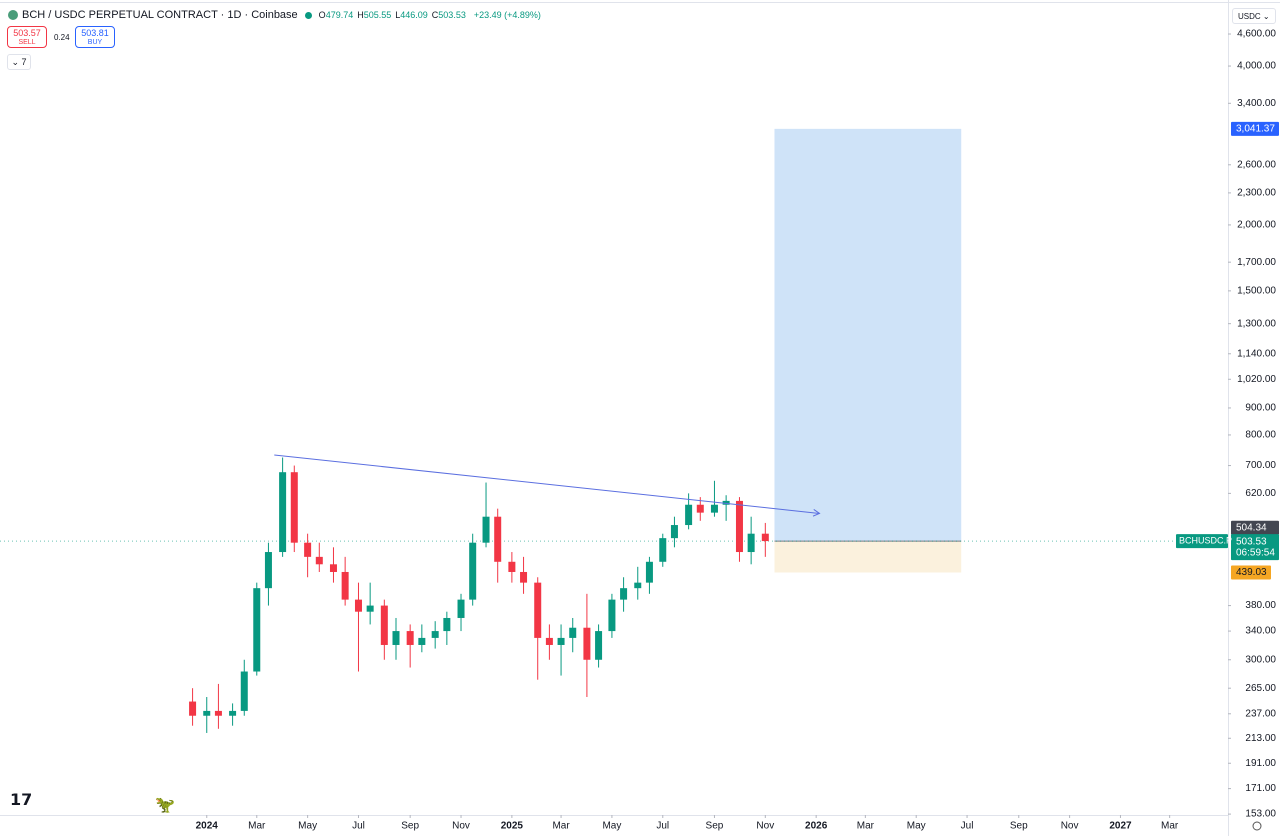 This screenshot has width=1280, height=836. I want to click on y-tick-label: 265.00, so click(1260, 688).